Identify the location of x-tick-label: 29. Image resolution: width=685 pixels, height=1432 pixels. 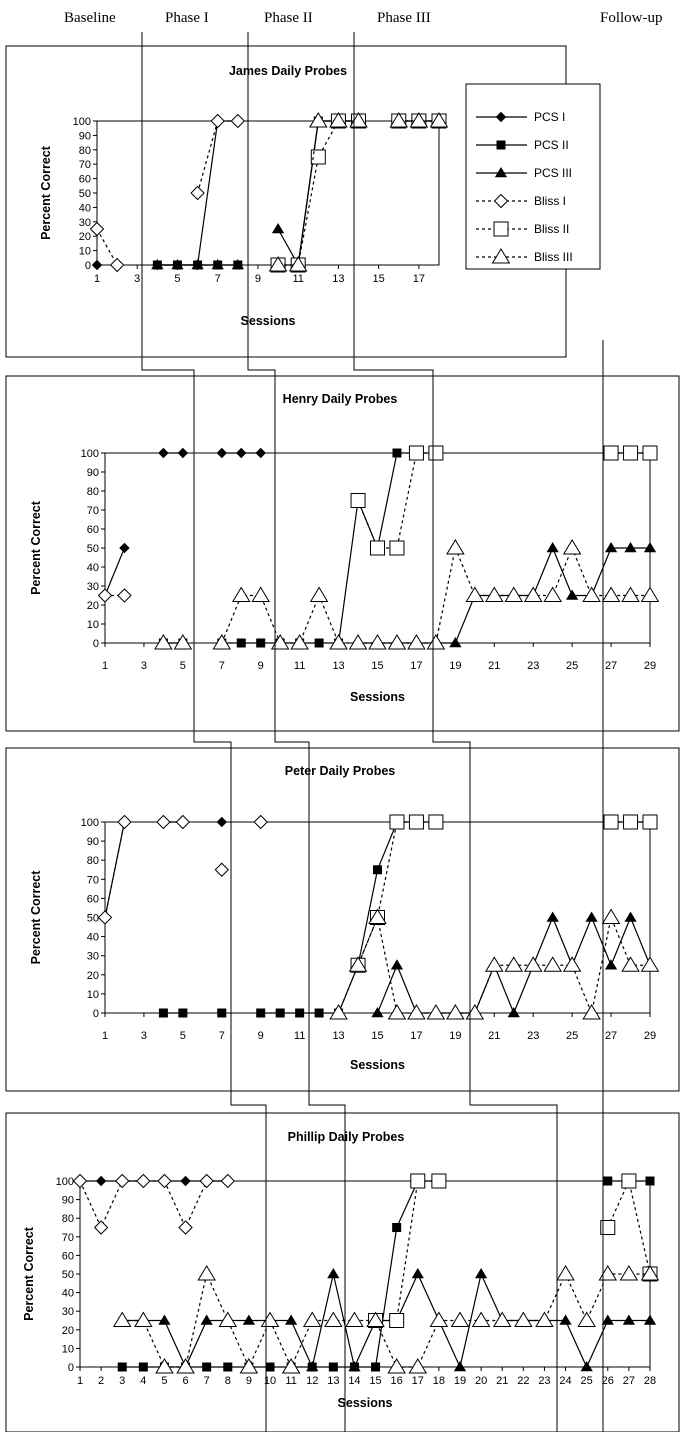
(650, 1036).